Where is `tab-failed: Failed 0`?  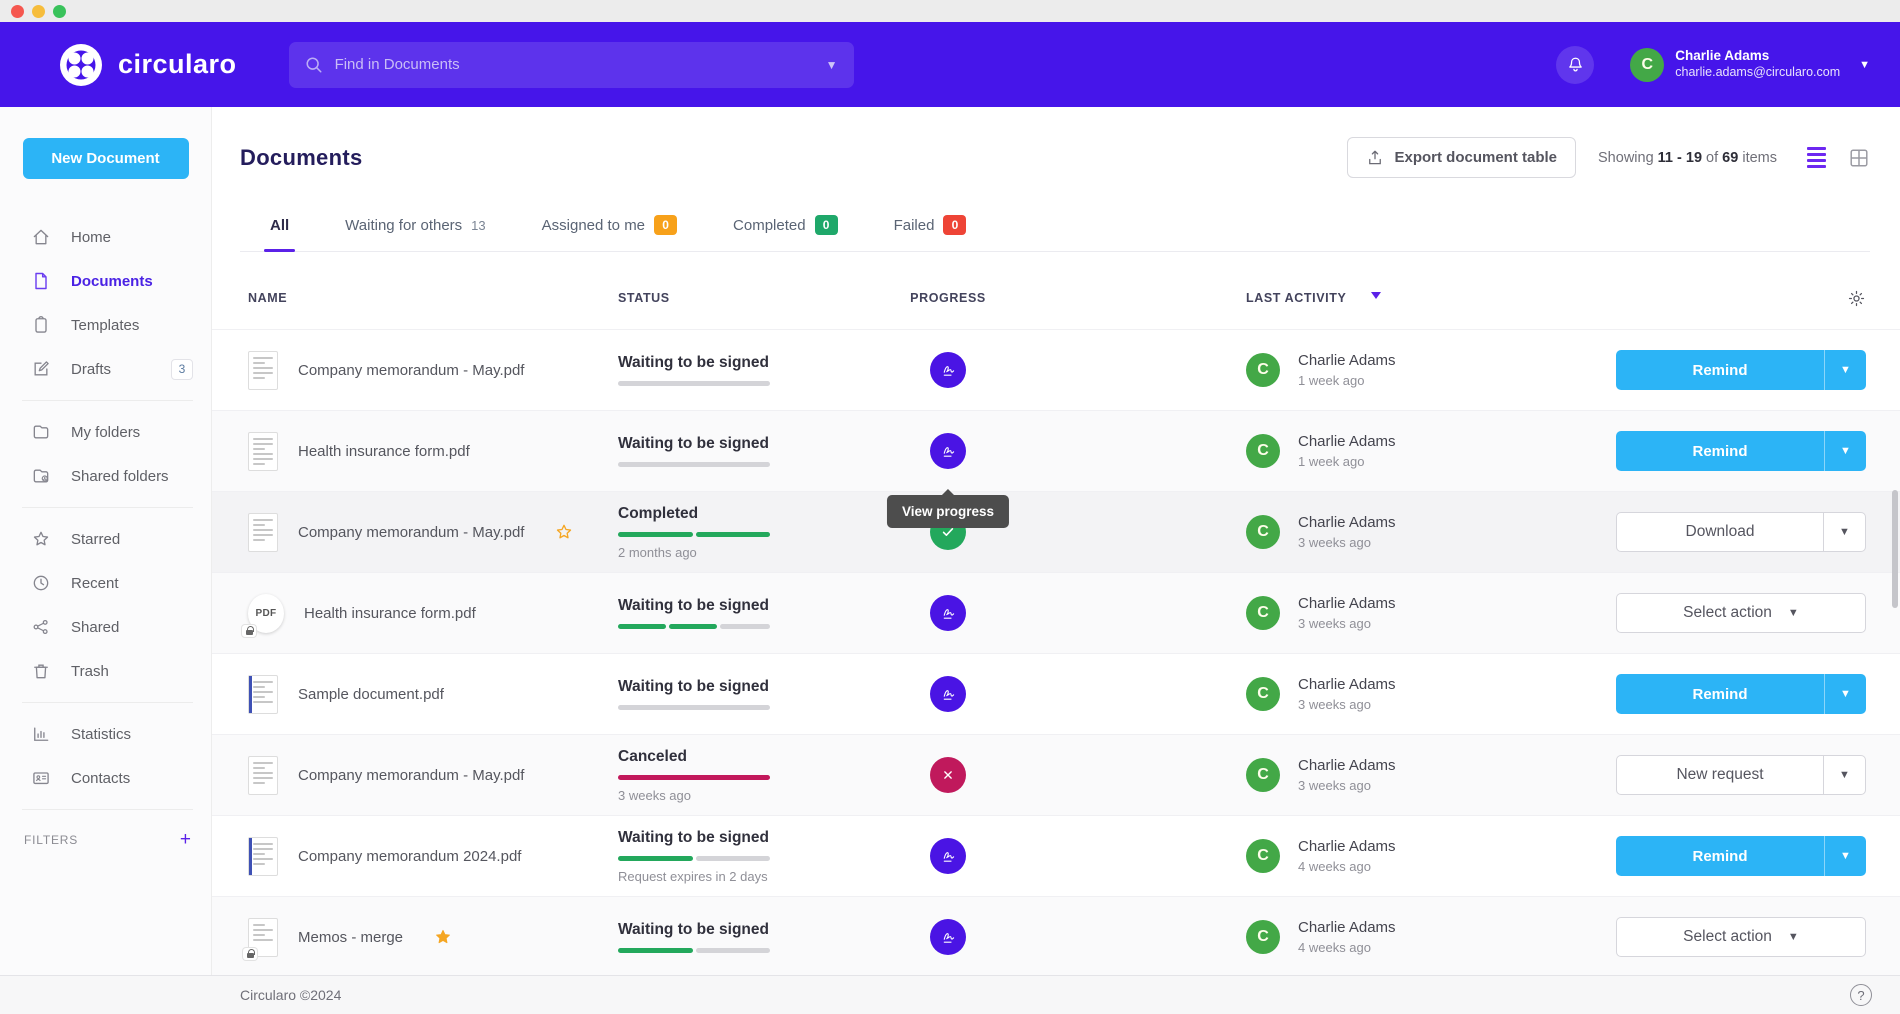
tab-failed: Failed 0 is located at coordinates (930, 228).